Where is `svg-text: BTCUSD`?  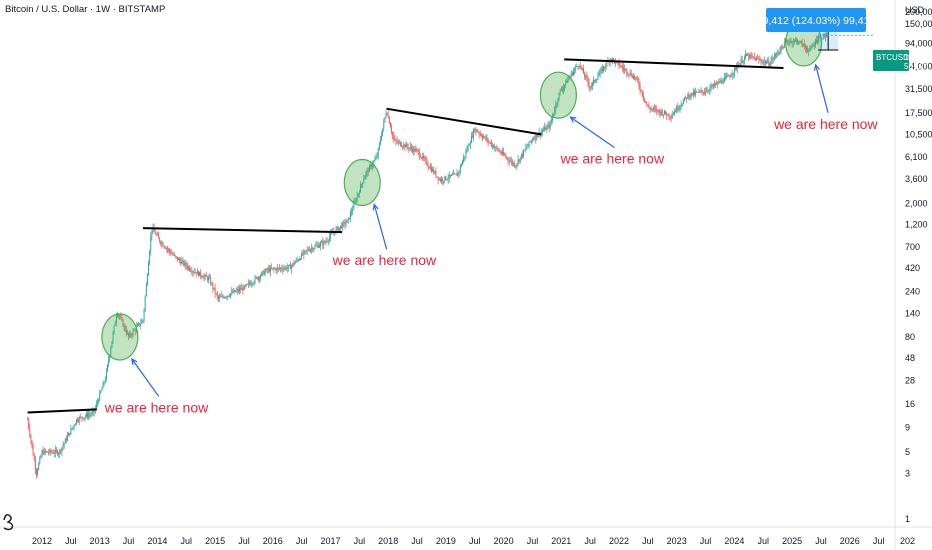 svg-text: BTCUSD is located at coordinates (892, 57).